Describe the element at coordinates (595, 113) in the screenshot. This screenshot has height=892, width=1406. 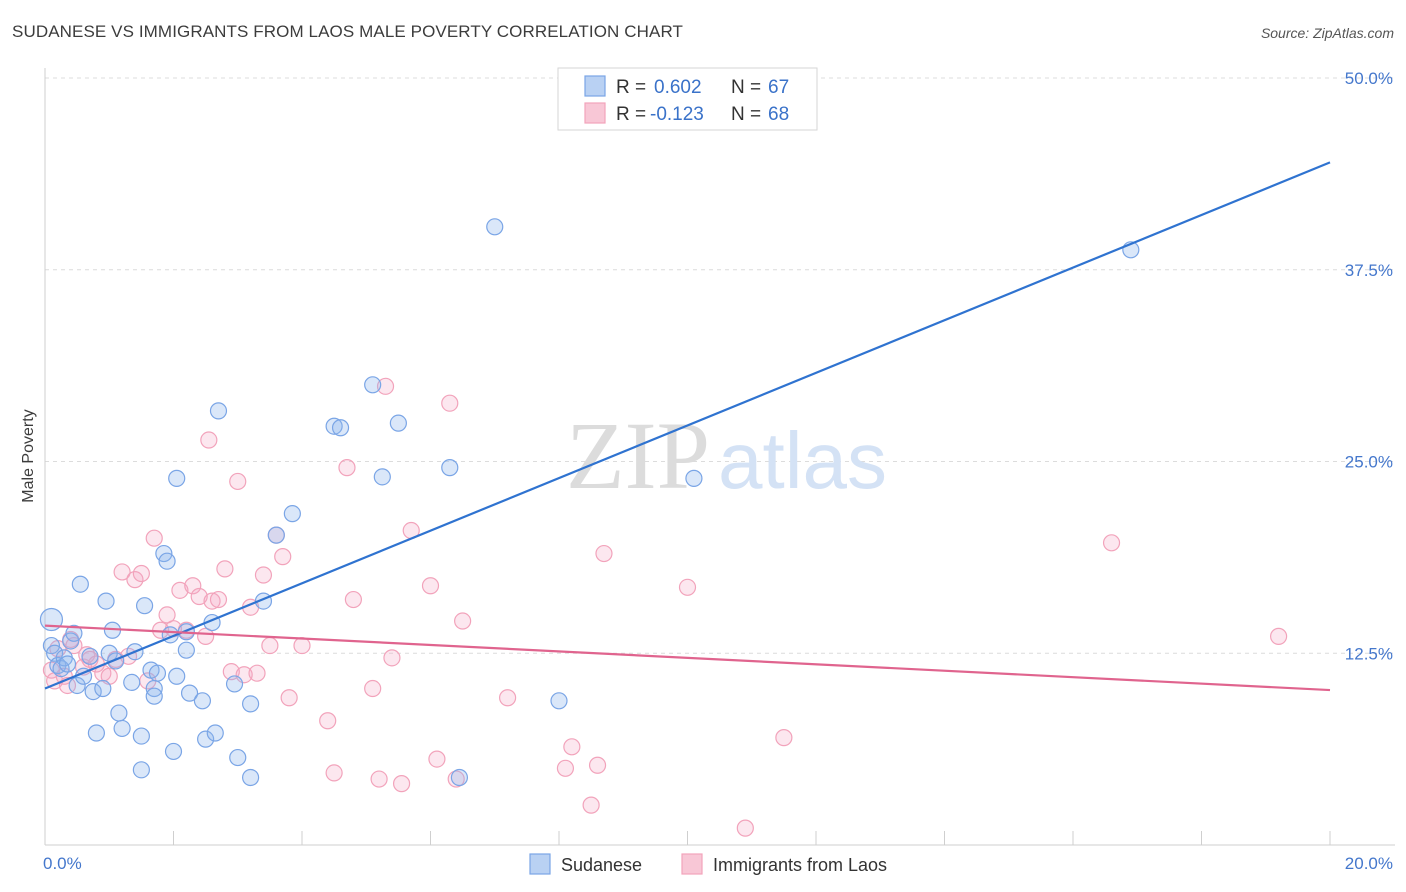
I see `legend-swatch-laos` at that location.